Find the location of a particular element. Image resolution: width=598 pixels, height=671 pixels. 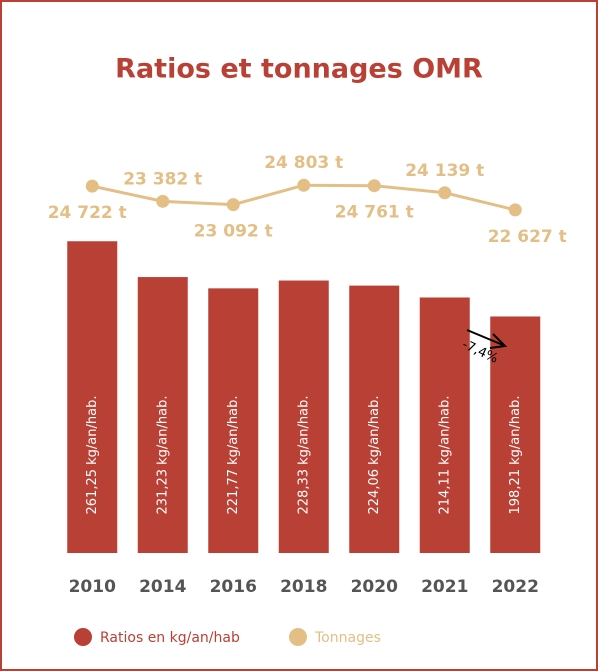

bar-label: 198,21 kg/an/hab. is located at coordinates (515, 455).